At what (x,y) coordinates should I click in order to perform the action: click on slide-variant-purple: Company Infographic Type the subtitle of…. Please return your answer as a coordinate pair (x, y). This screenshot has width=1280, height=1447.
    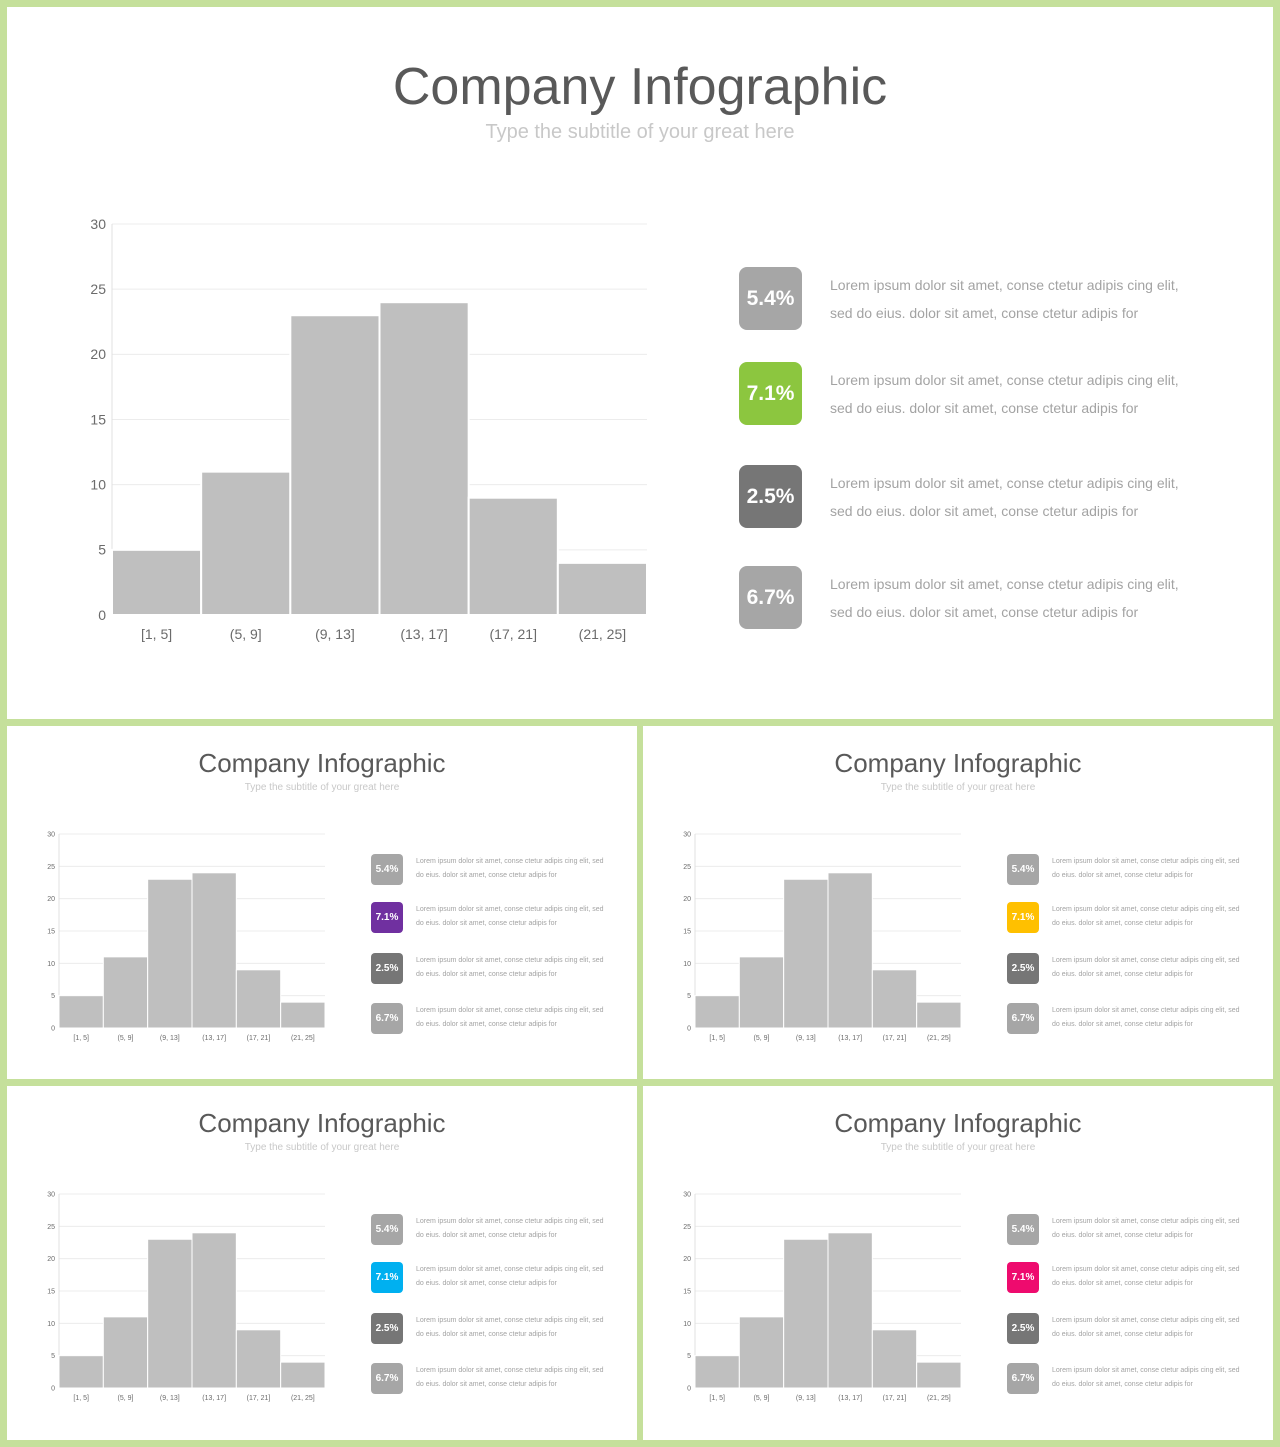
    Looking at the image, I should click on (322, 902).